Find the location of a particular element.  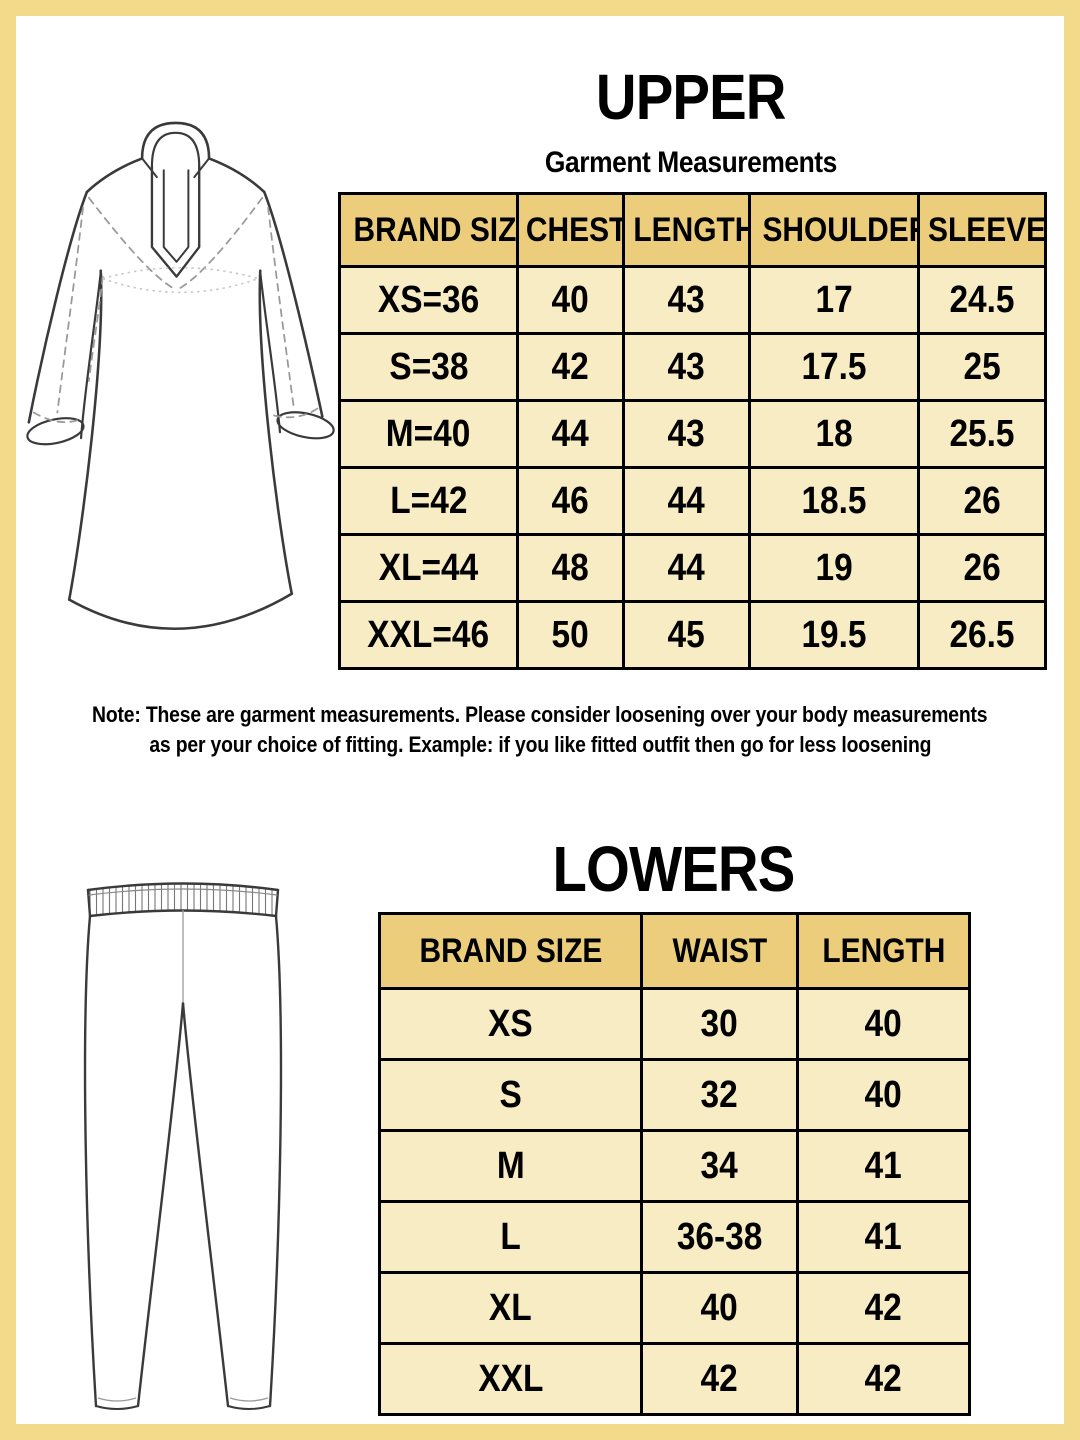

leggings-light-lines is located at coordinates (183, 1156).